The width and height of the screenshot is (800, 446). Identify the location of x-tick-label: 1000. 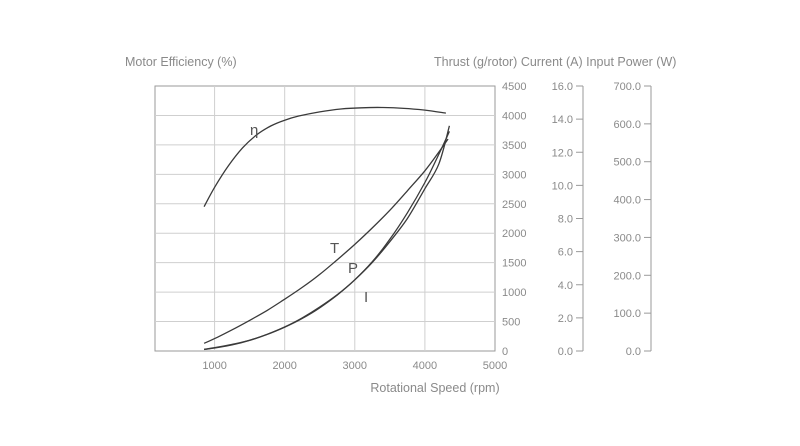
(214, 366).